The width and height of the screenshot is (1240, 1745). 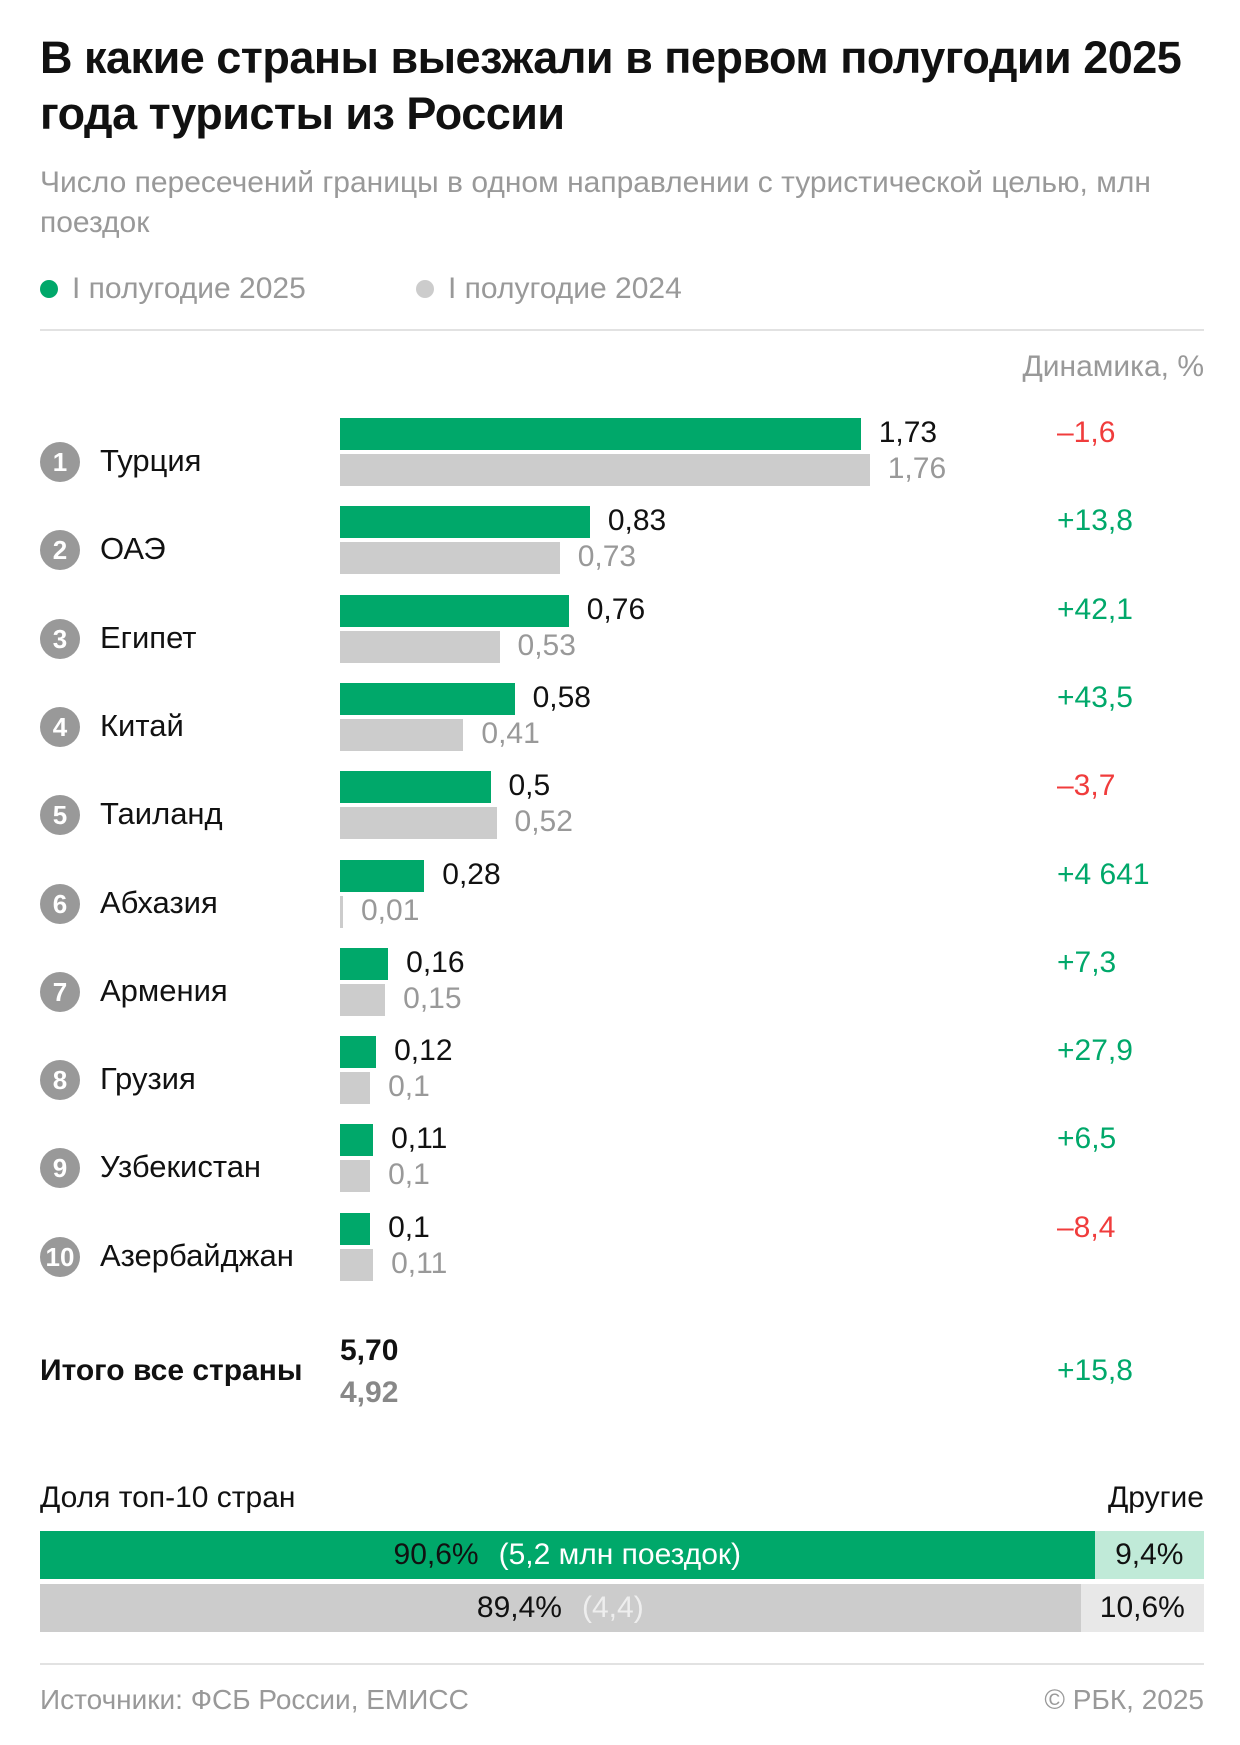 I want to click on value-label-2024: 1,76, so click(x=917, y=468).